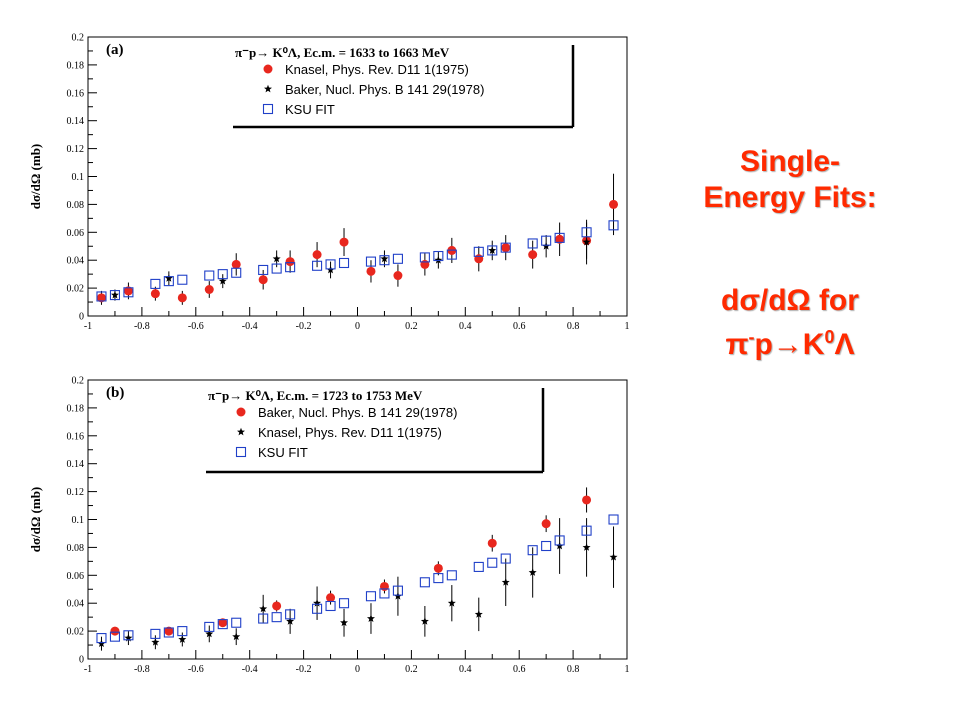 The width and height of the screenshot is (960, 720). I want to click on x-tick-label: 0, so click(357, 326).